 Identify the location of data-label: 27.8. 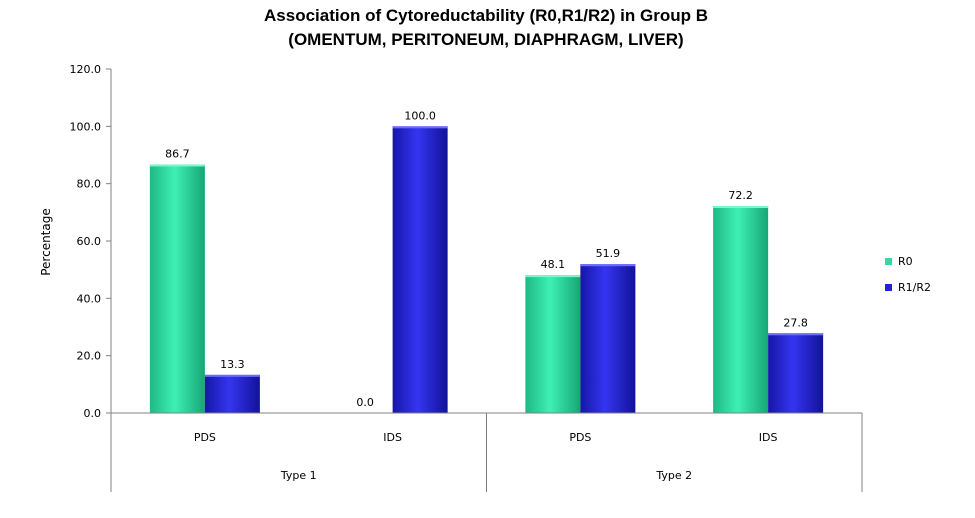
(795, 322).